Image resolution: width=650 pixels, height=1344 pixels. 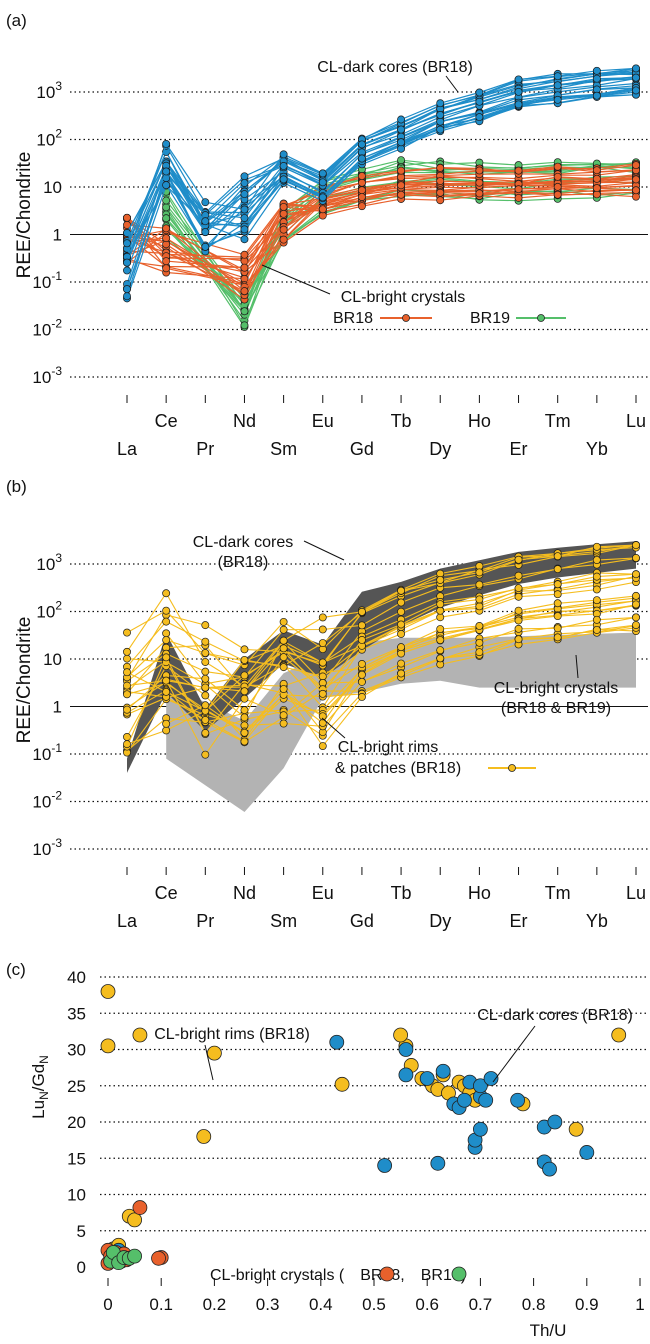 I want to click on x-tick-label: Yb, so click(x=597, y=921).